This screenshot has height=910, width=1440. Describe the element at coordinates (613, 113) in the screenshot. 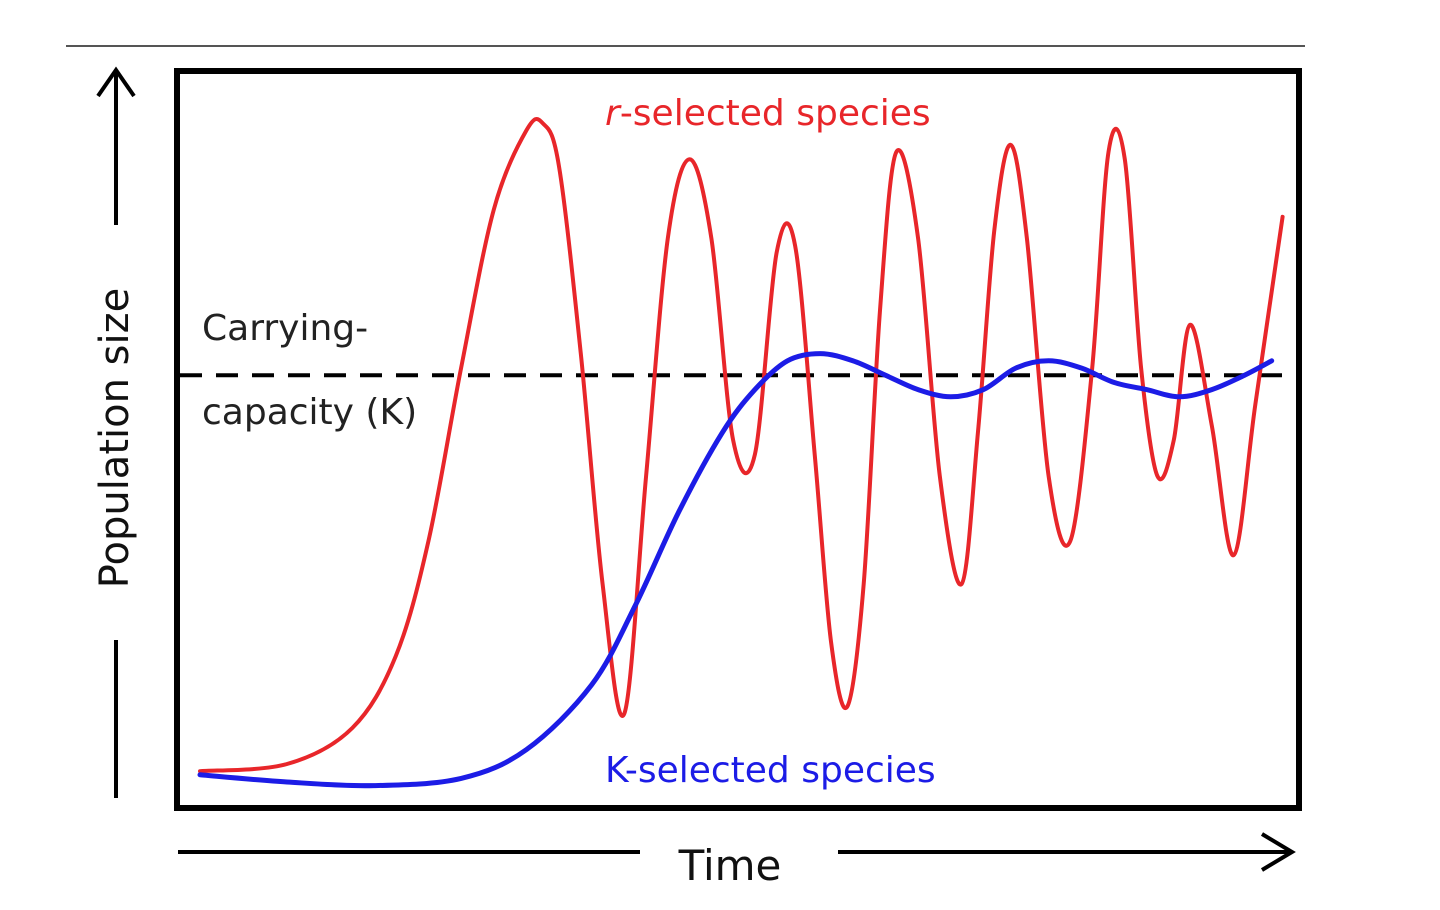

I see `r-label-italic: r` at that location.